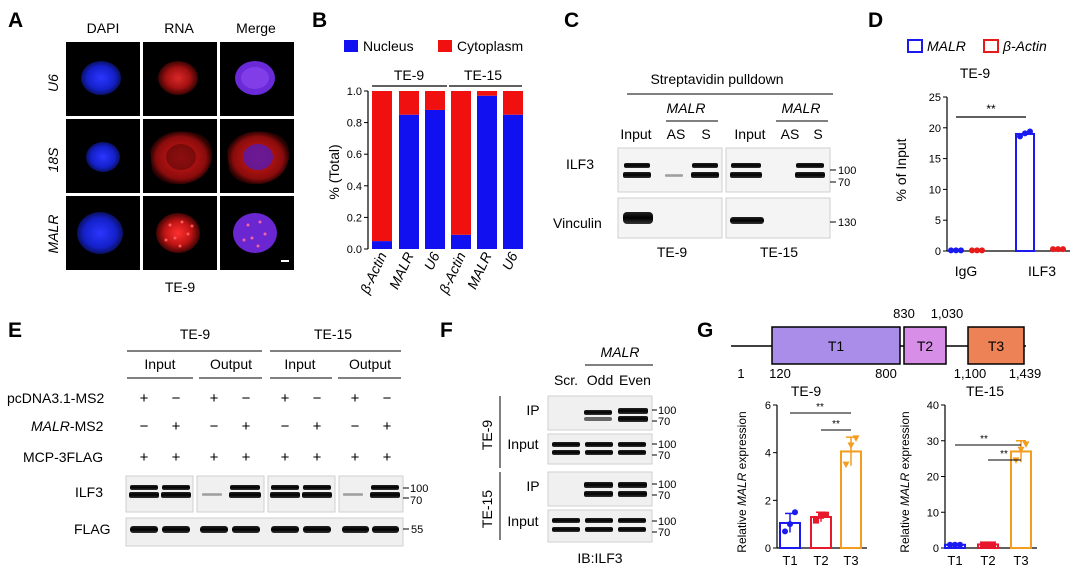 The width and height of the screenshot is (1080, 581). Describe the element at coordinates (635, 380) in the screenshot. I see `lane-even: Even` at that location.